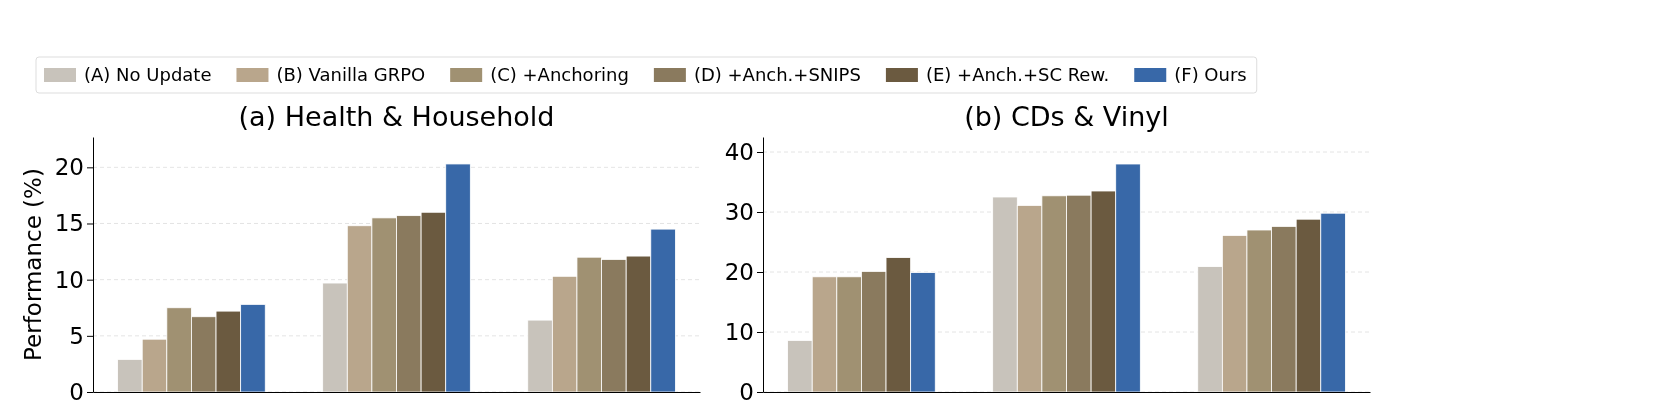 This screenshot has width=1680, height=420. What do you see at coordinates (559, 74) in the screenshot?
I see `legend-label: (C) +Anchoring` at bounding box center [559, 74].